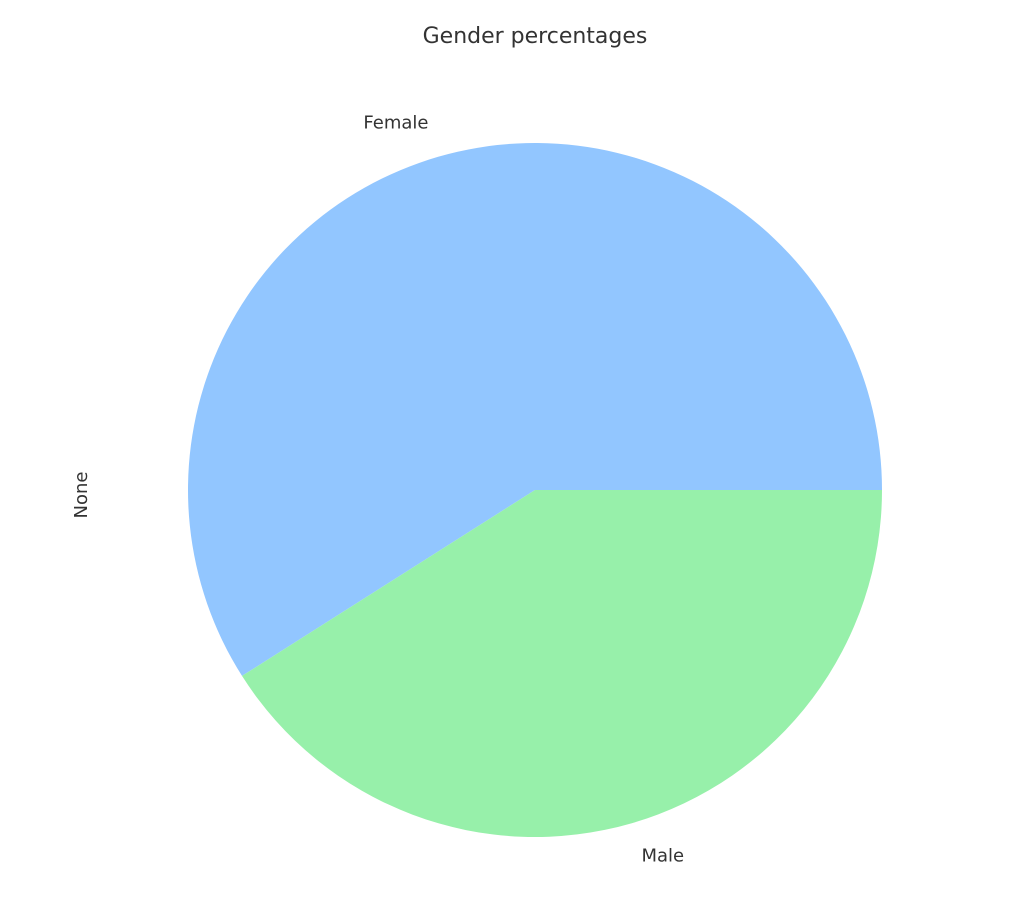 Image resolution: width=1032 pixels, height=920 pixels. What do you see at coordinates (535, 36) in the screenshot?
I see `chart-title: Gender percentages` at bounding box center [535, 36].